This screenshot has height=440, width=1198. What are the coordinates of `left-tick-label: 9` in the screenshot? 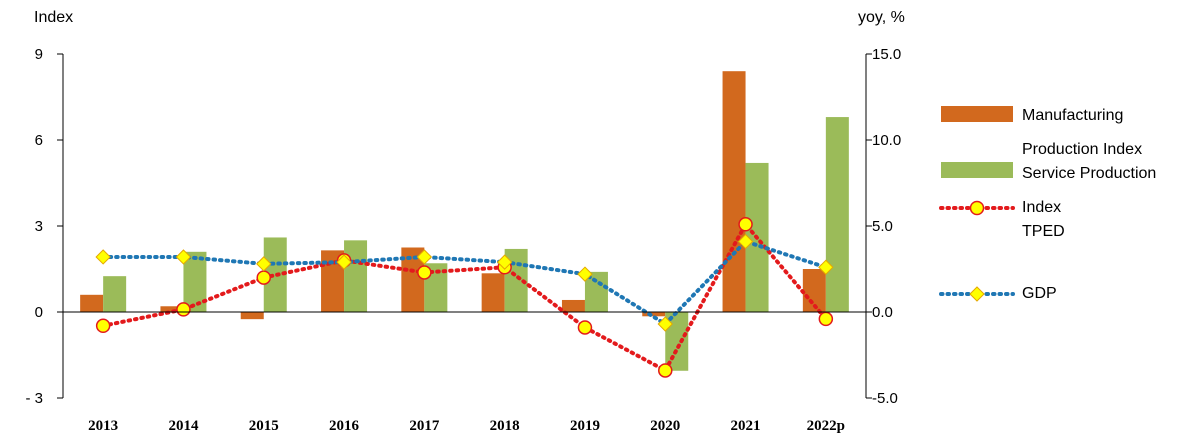 It's located at (39, 54).